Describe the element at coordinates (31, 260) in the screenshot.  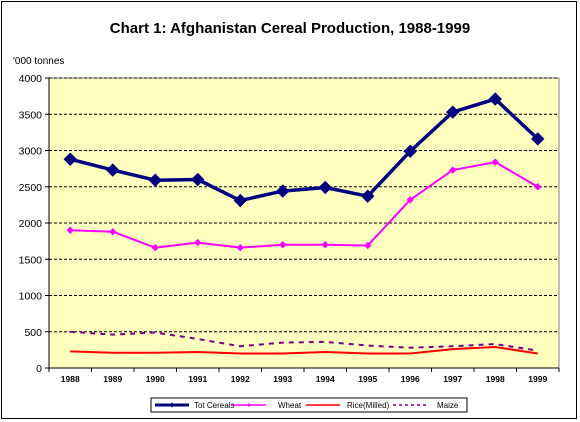
I see `y-tick-label: 1500` at that location.